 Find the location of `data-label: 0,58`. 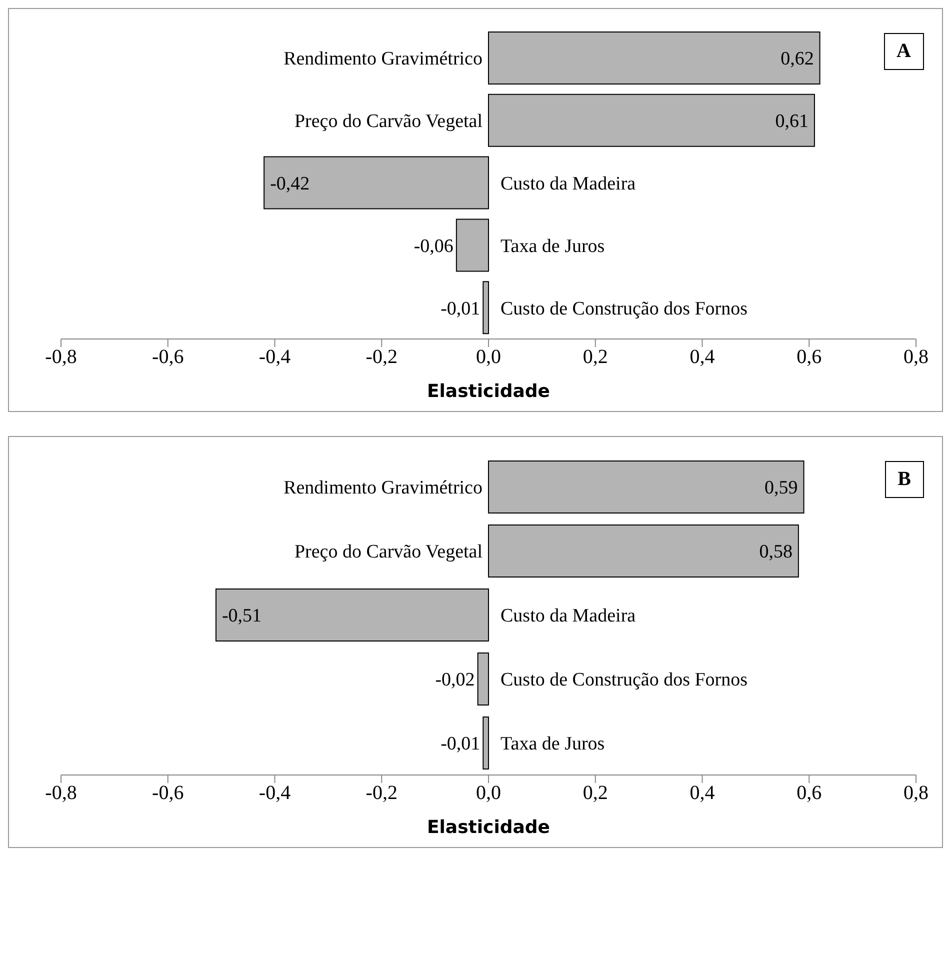

data-label: 0,58 is located at coordinates (775, 552).